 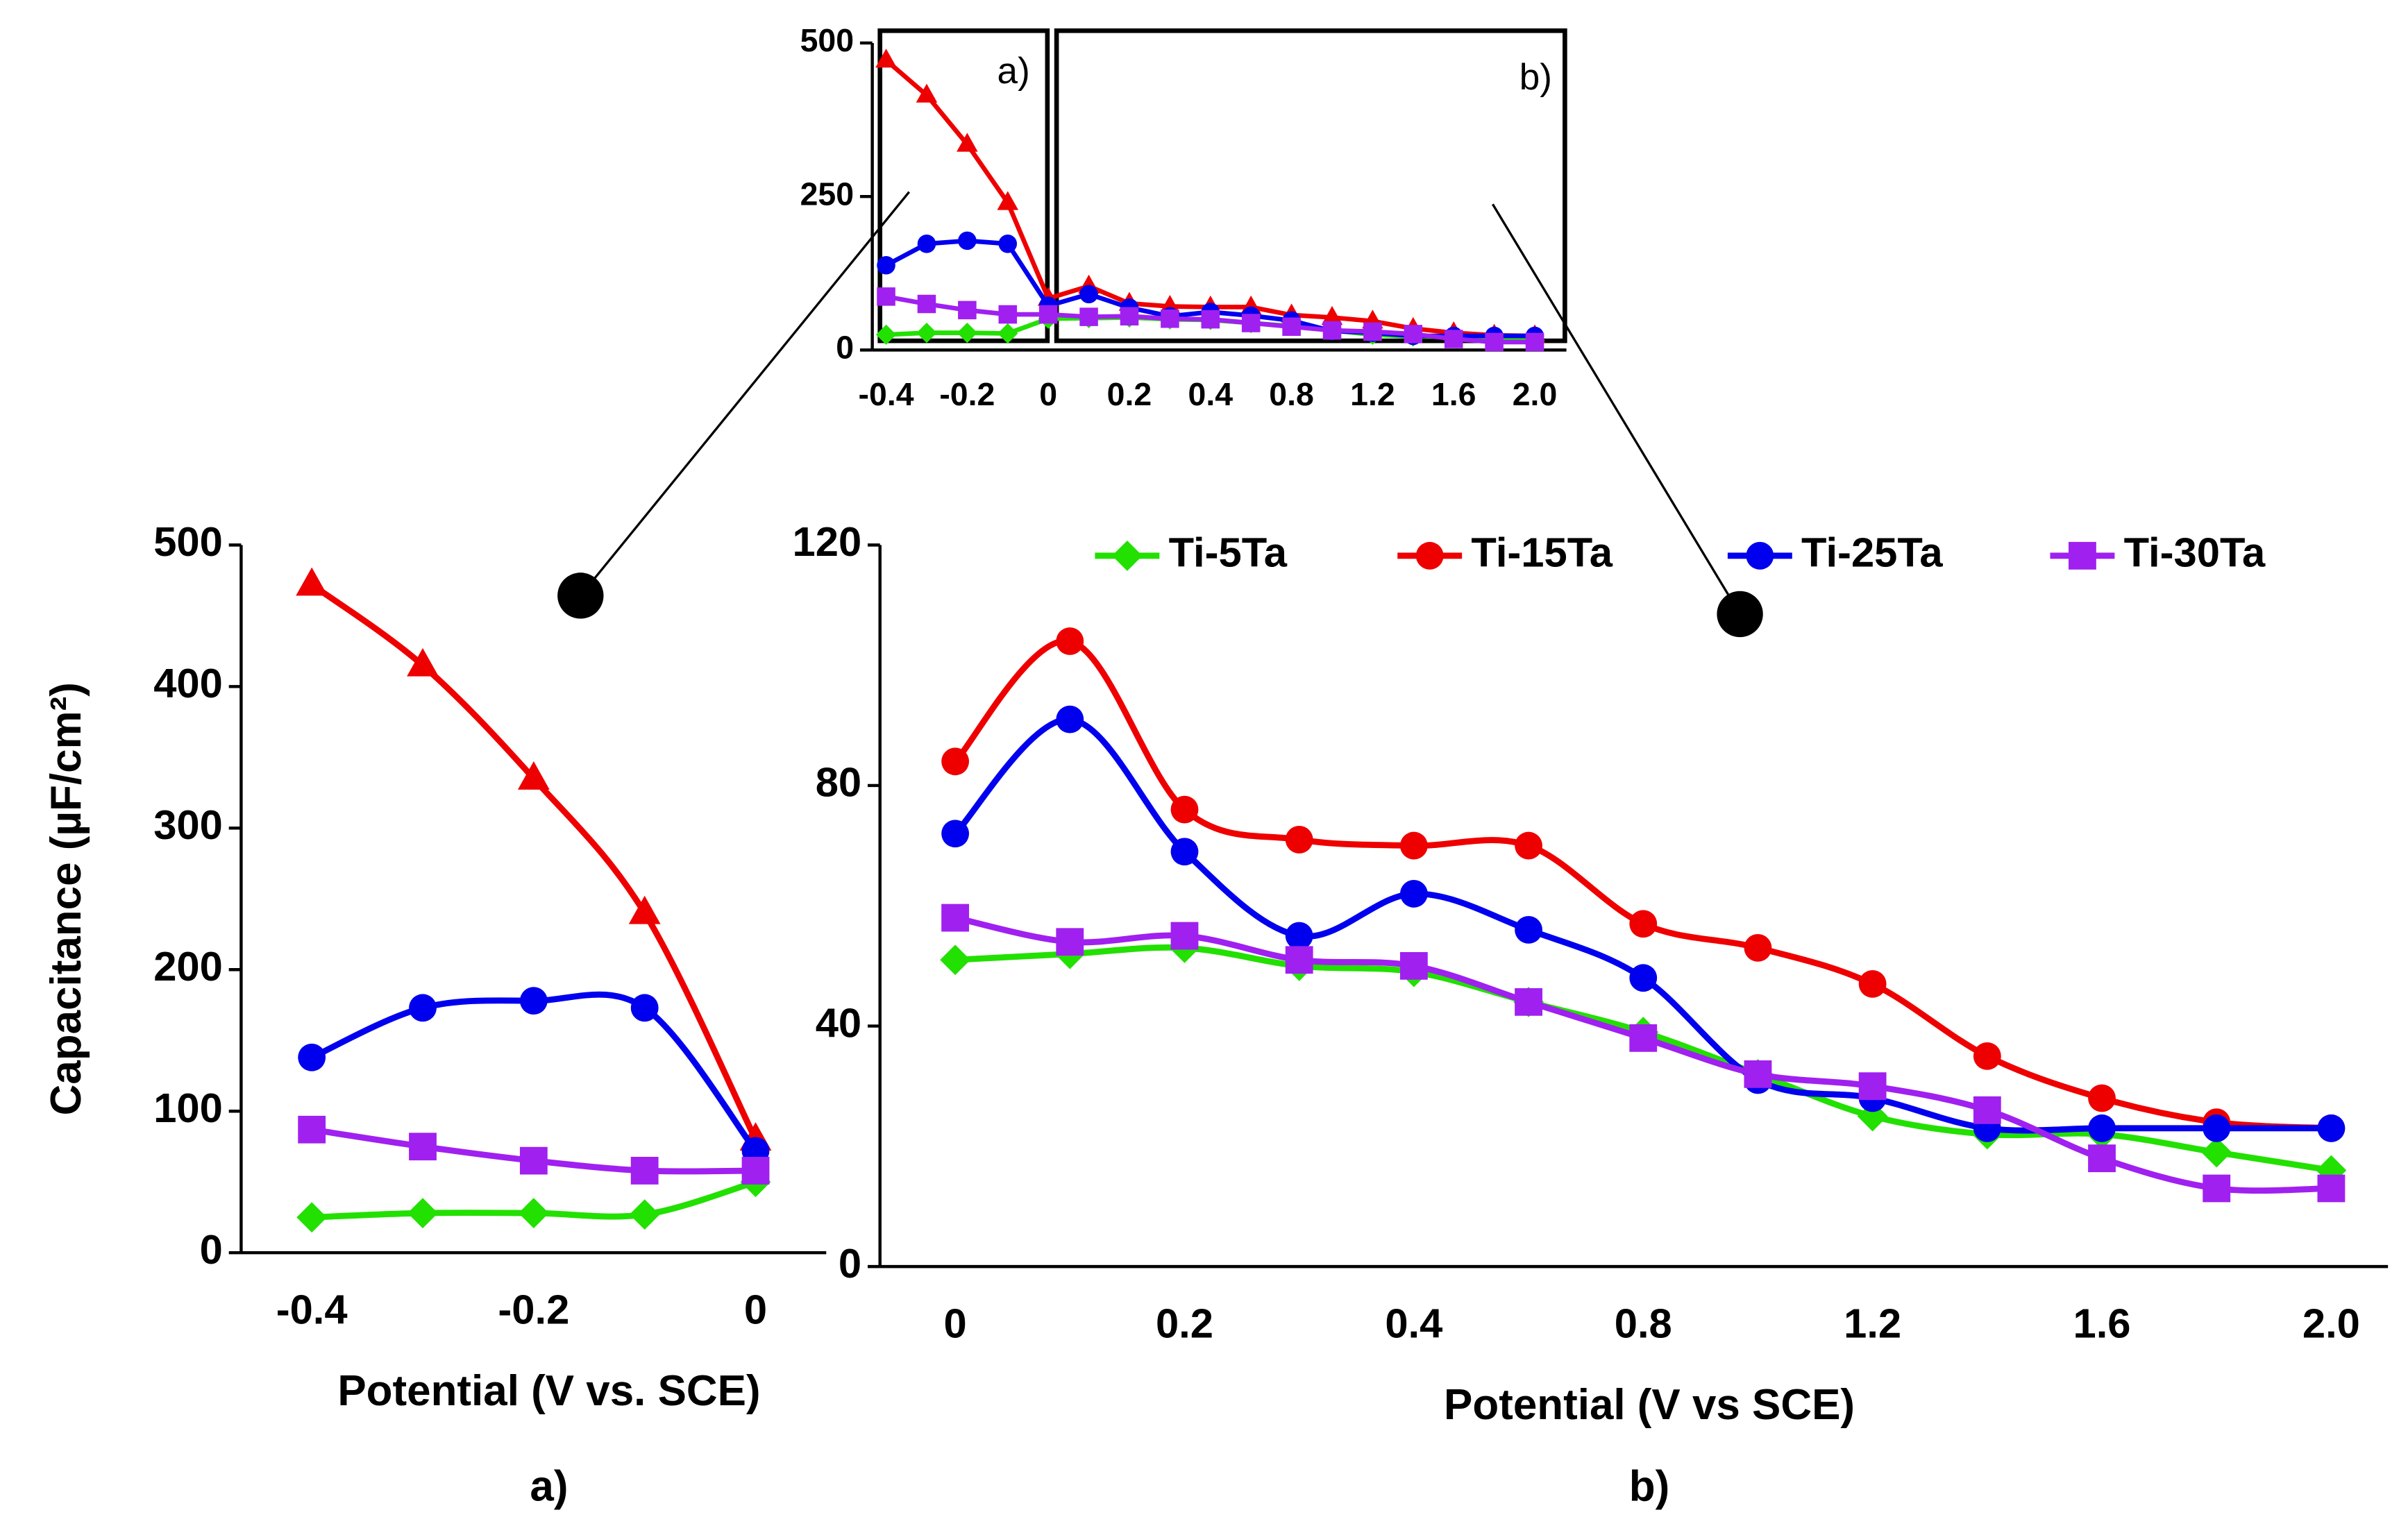 What do you see at coordinates (827, 194) in the screenshot?
I see `y-tick-label: 250` at bounding box center [827, 194].